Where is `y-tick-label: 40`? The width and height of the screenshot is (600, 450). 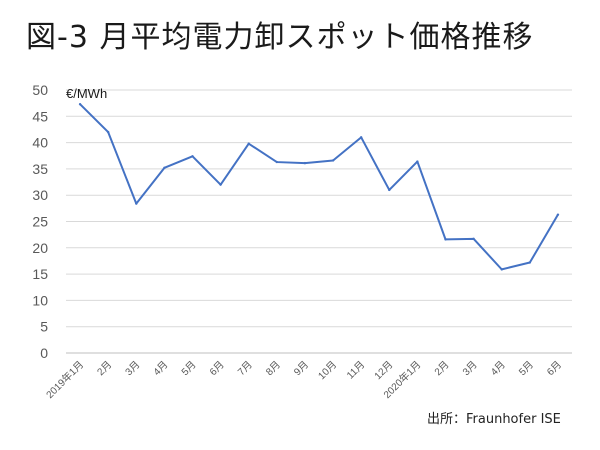 y-tick-label: 40 is located at coordinates (40, 143).